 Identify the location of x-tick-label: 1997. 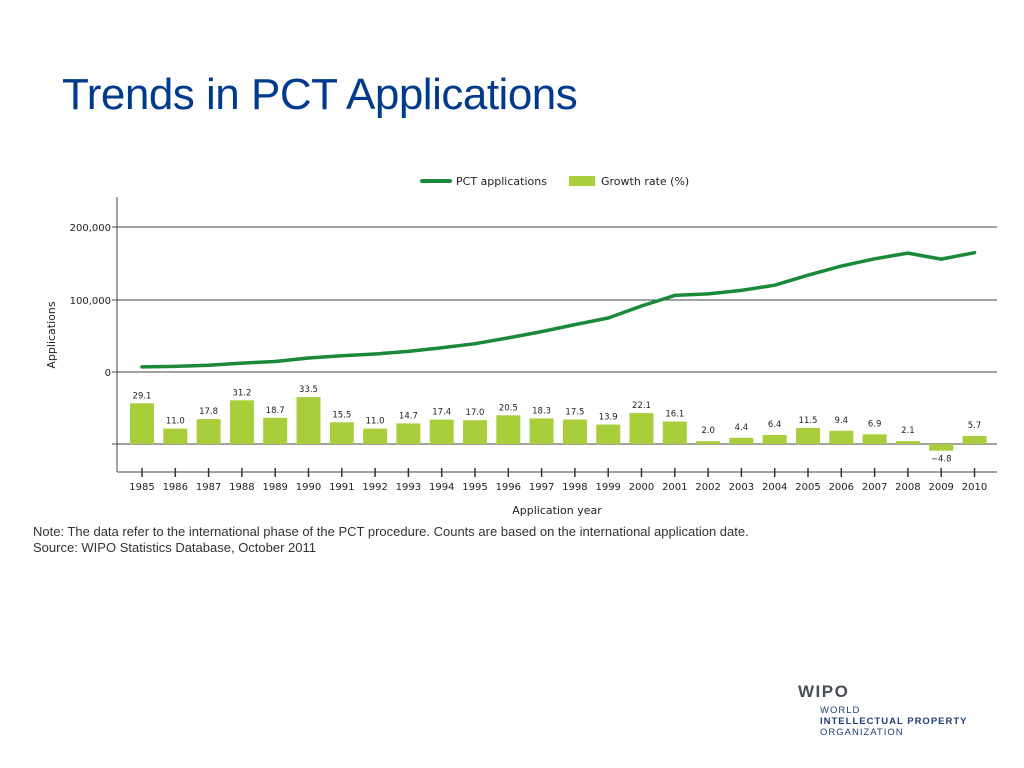
(541, 487).